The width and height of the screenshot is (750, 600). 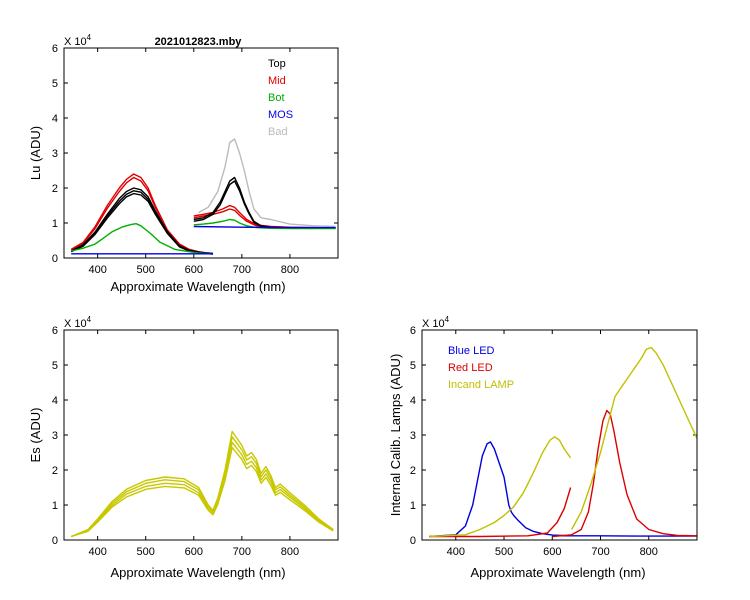 What do you see at coordinates (199, 42) in the screenshot?
I see `chart-title: 2021012823.mby` at bounding box center [199, 42].